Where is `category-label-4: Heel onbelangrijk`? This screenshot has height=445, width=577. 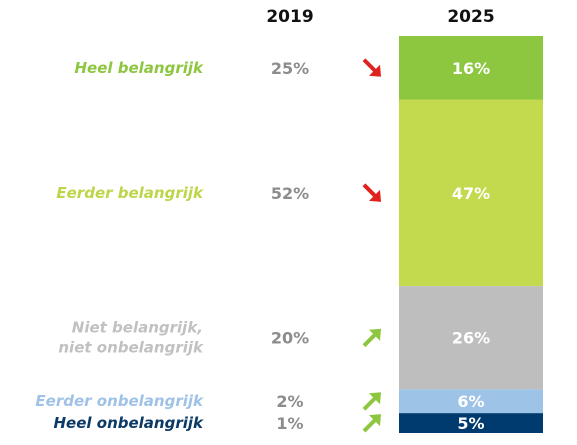 category-label-4: Heel onbelangrijk is located at coordinates (129, 423).